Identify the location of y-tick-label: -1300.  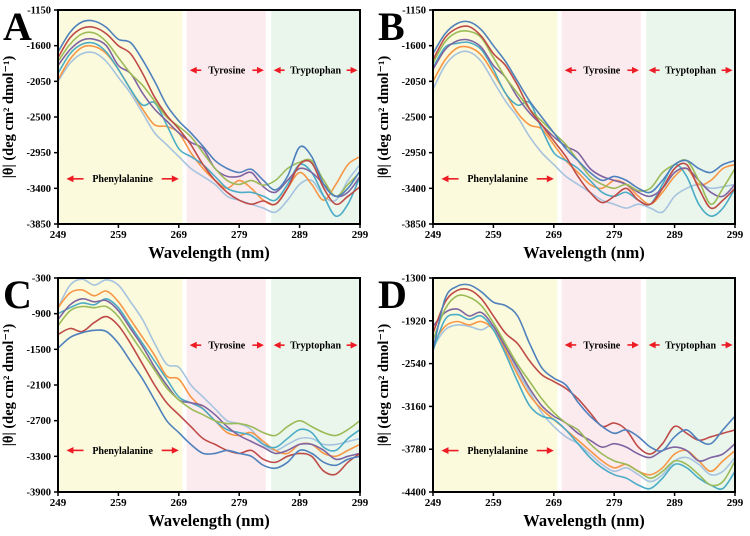
(414, 279).